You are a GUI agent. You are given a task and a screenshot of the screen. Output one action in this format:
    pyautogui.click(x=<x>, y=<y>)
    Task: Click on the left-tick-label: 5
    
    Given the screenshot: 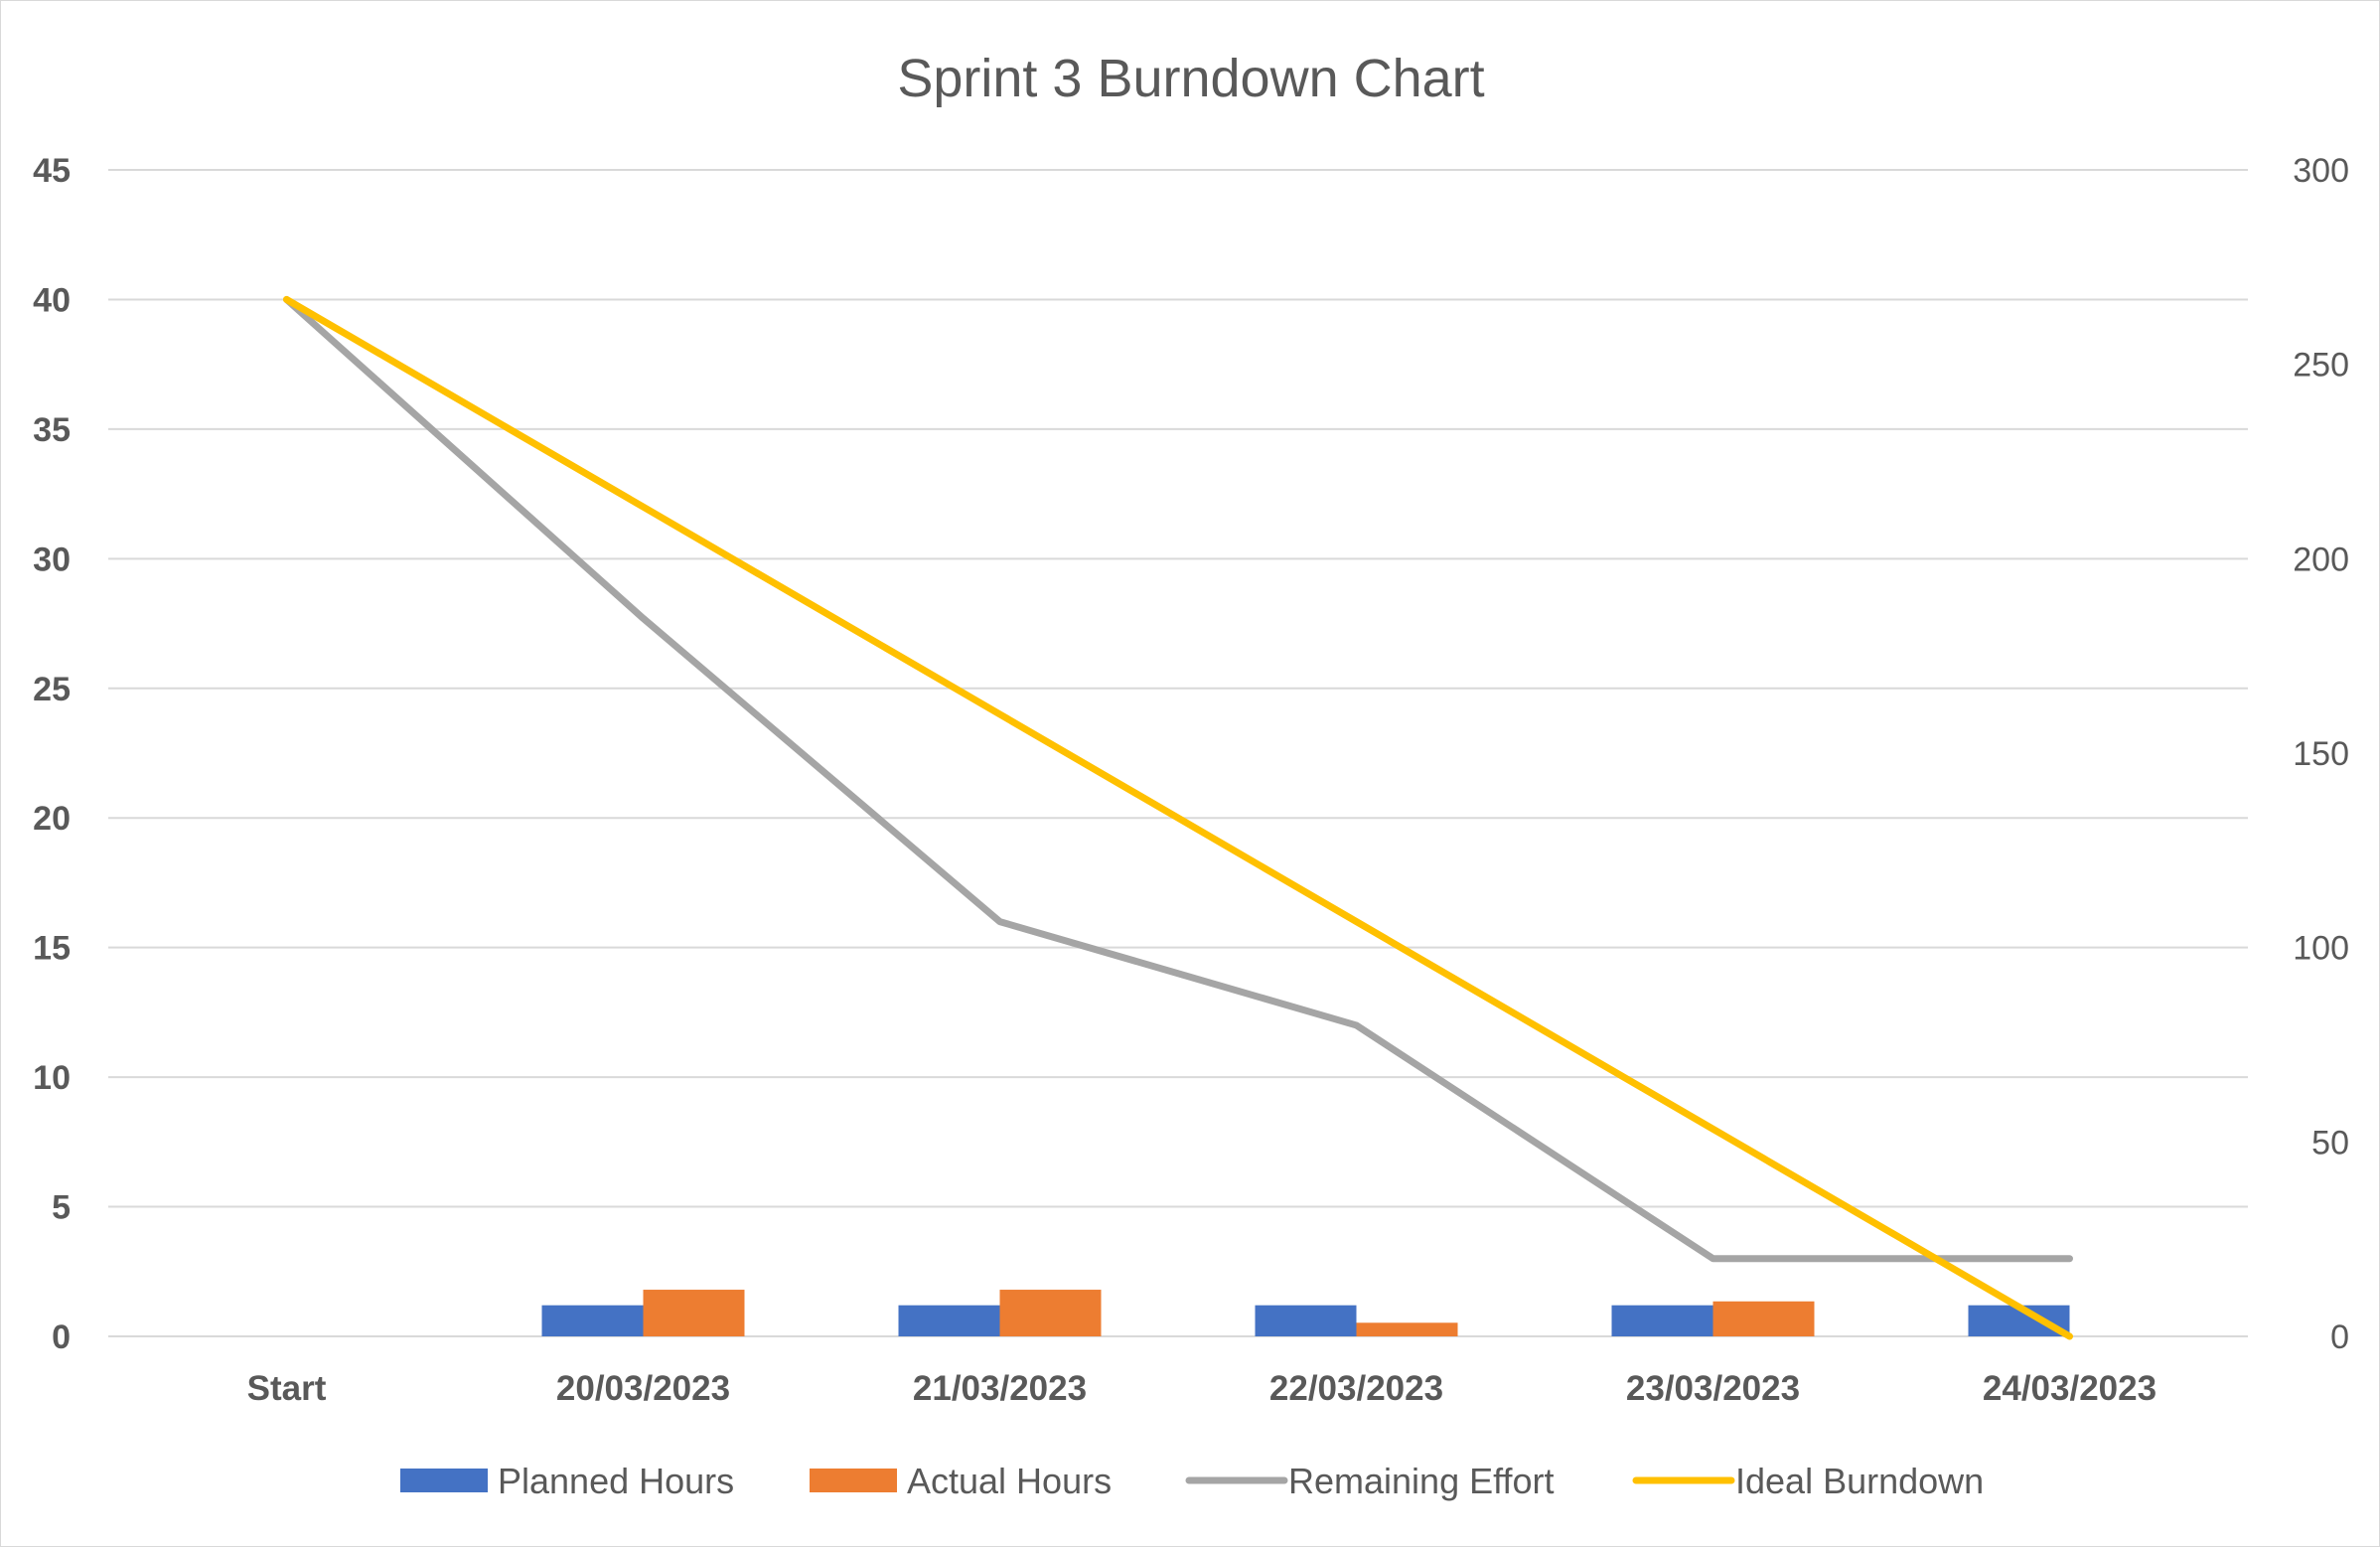 What is the action you would take?
    pyautogui.click(x=61, y=1208)
    